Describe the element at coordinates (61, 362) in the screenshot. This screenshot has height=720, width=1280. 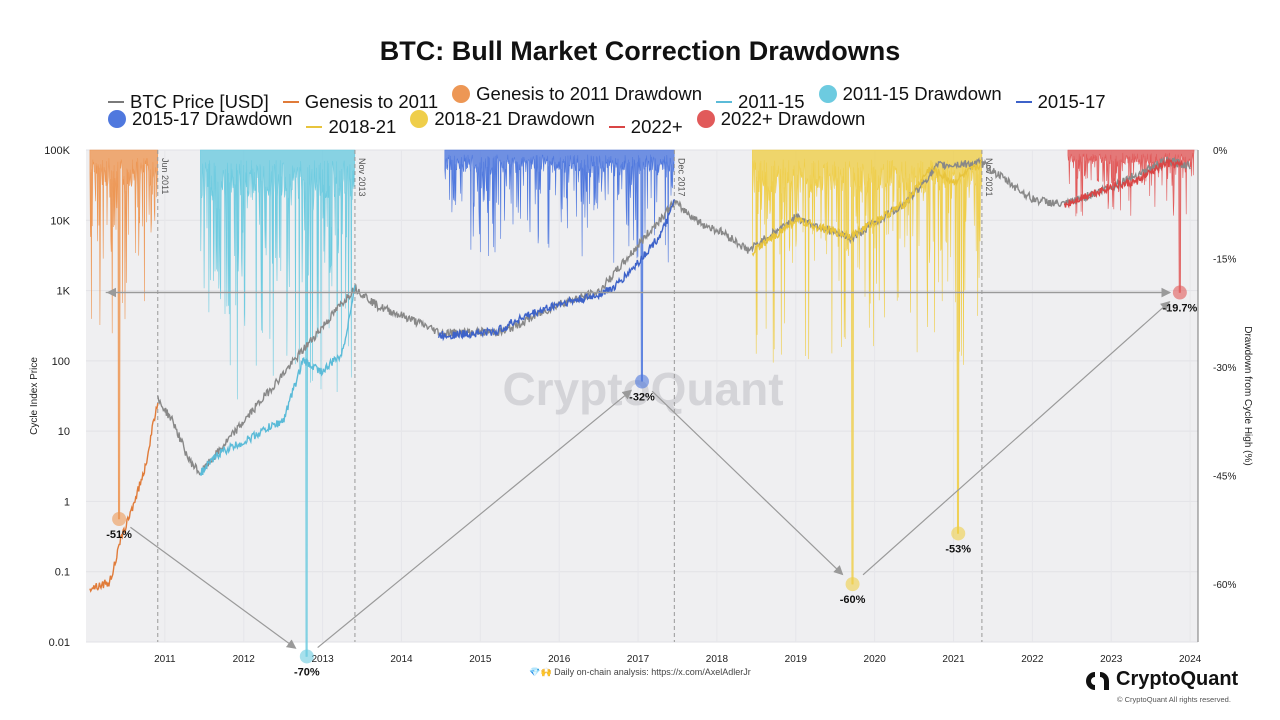
I see `y-left-tick-label: 100` at that location.